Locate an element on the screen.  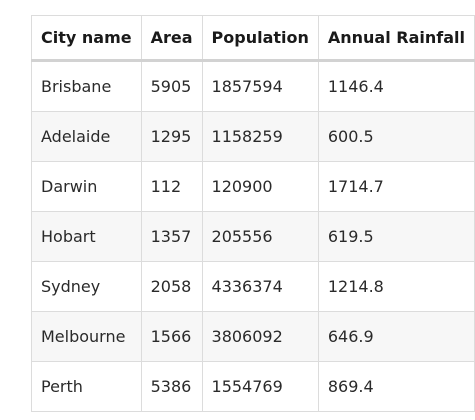
cell-city-name: Perth is located at coordinates (86, 386).